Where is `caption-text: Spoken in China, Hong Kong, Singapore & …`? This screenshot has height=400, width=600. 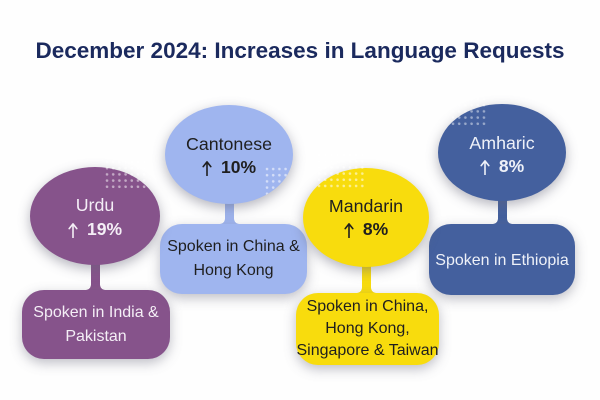 caption-text: Spoken in China, Hong Kong, Singapore & … is located at coordinates (367, 329).